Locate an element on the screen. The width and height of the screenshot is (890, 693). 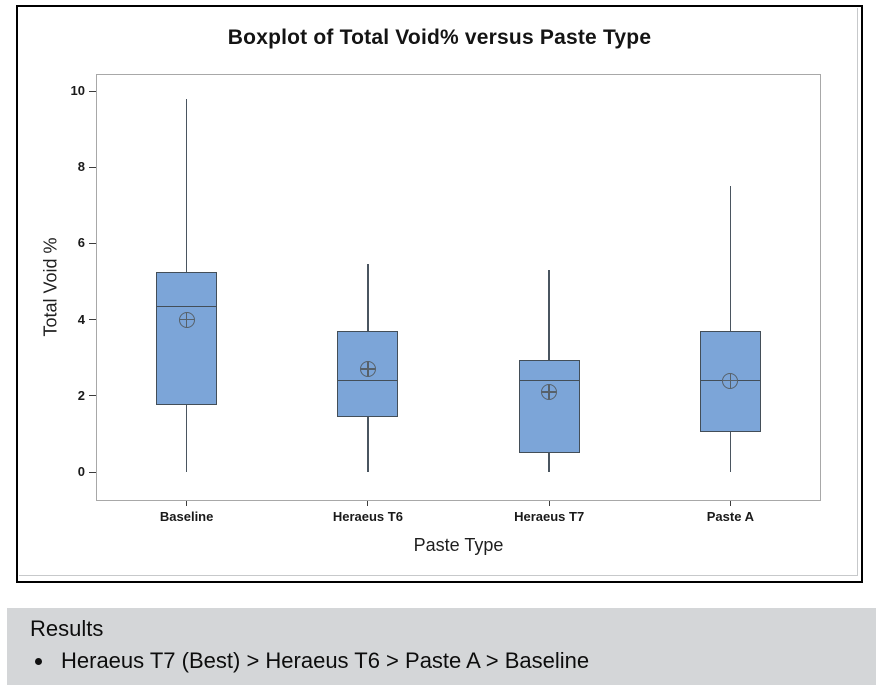
chart-title: Boxplot of Total Void% versus Paste Type is located at coordinates (439, 37).